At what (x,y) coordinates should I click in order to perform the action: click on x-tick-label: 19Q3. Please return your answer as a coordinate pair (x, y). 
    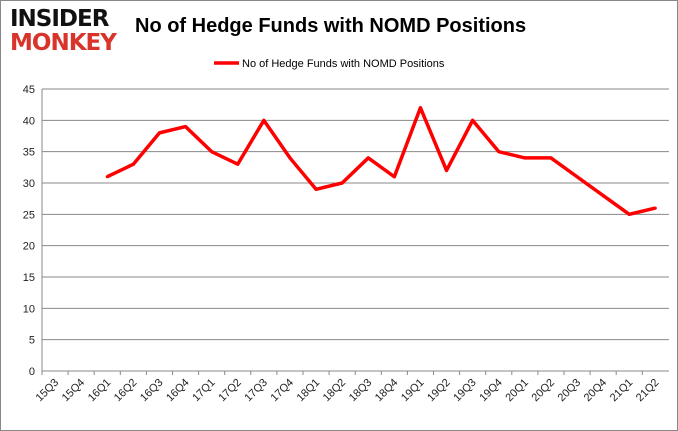
    Looking at the image, I should click on (465, 391).